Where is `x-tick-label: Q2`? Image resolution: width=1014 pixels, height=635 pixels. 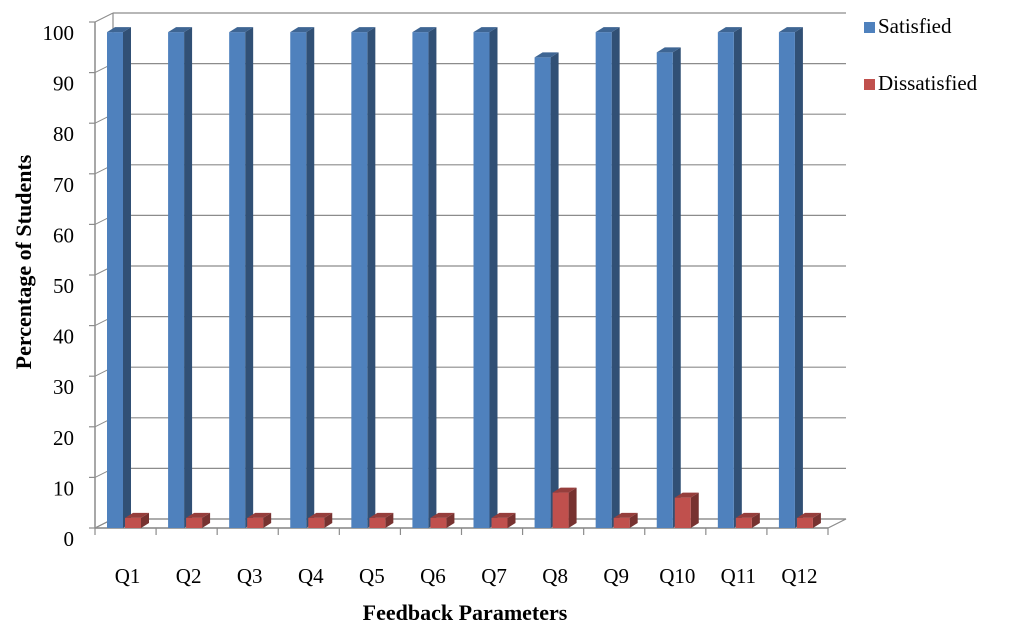 x-tick-label: Q2 is located at coordinates (189, 576).